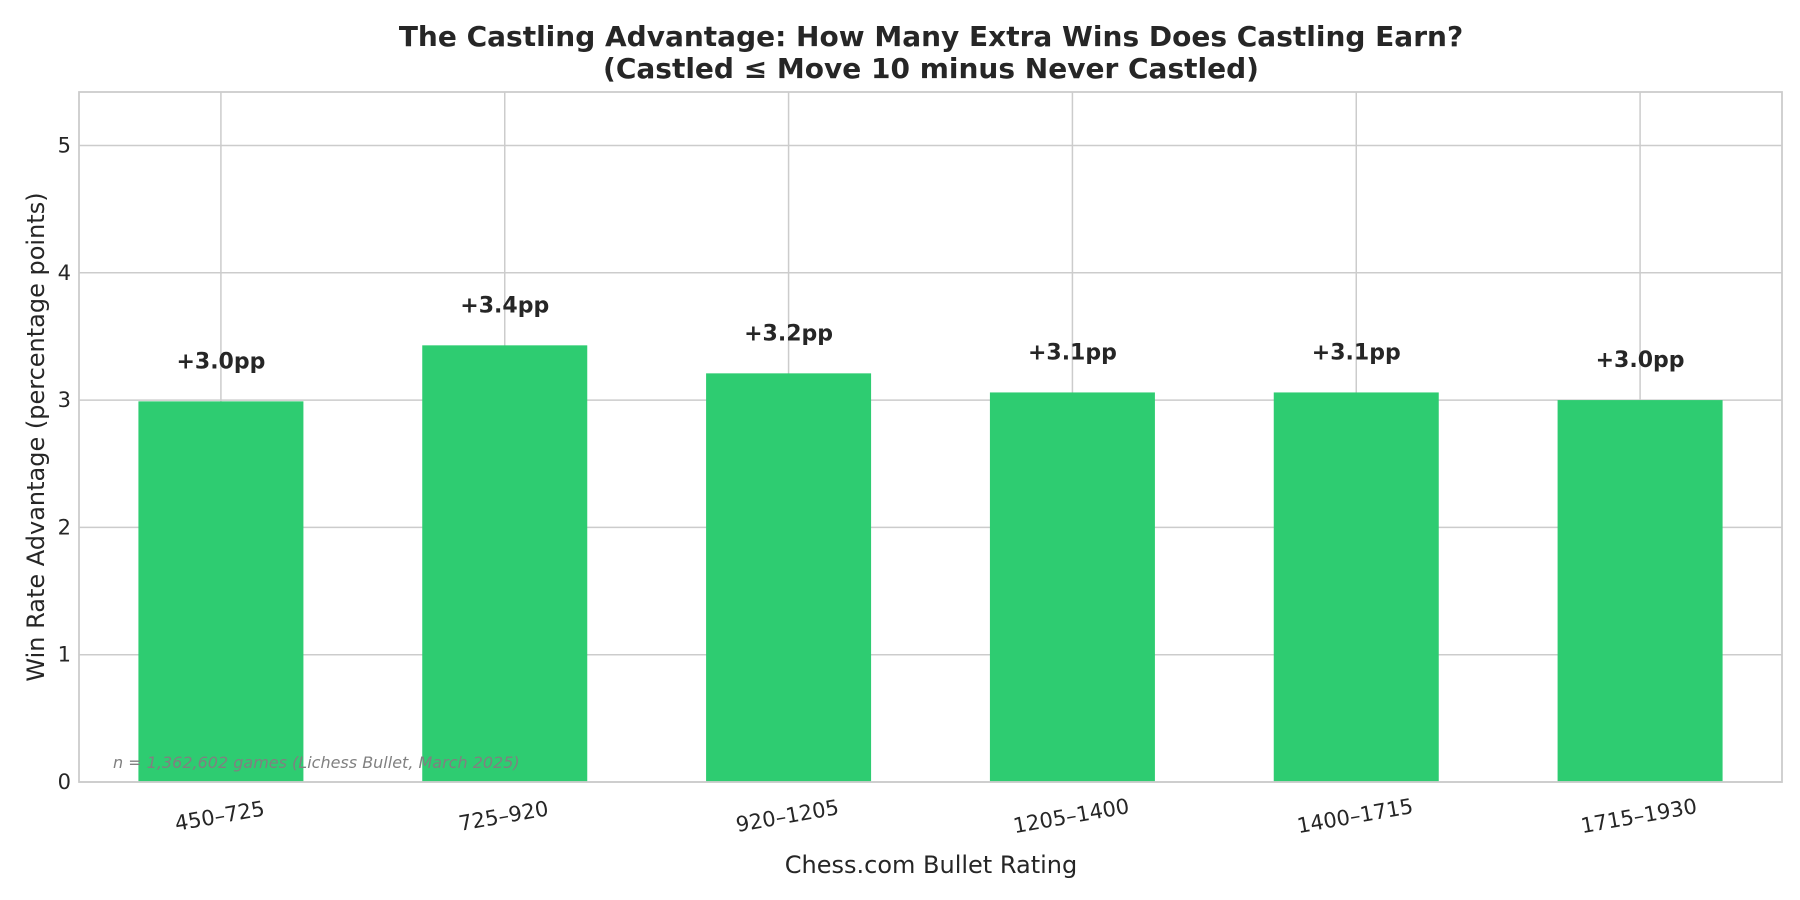 The image size is (1800, 900). What do you see at coordinates (787, 816) in the screenshot?
I see `x-tick-label: 920–1205` at bounding box center [787, 816].